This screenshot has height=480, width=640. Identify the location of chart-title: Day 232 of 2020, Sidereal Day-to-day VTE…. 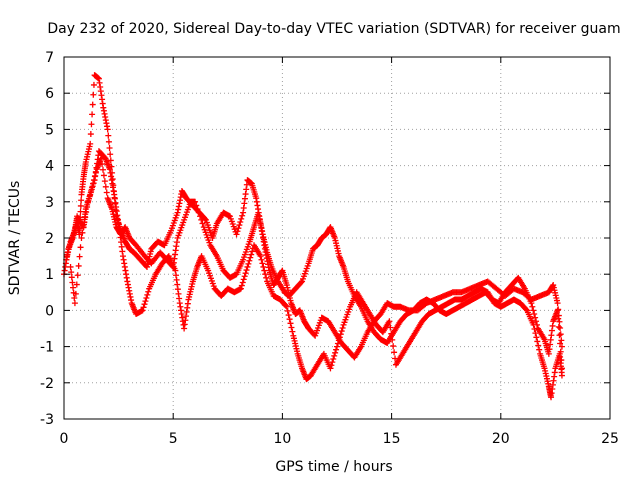
(333, 29).